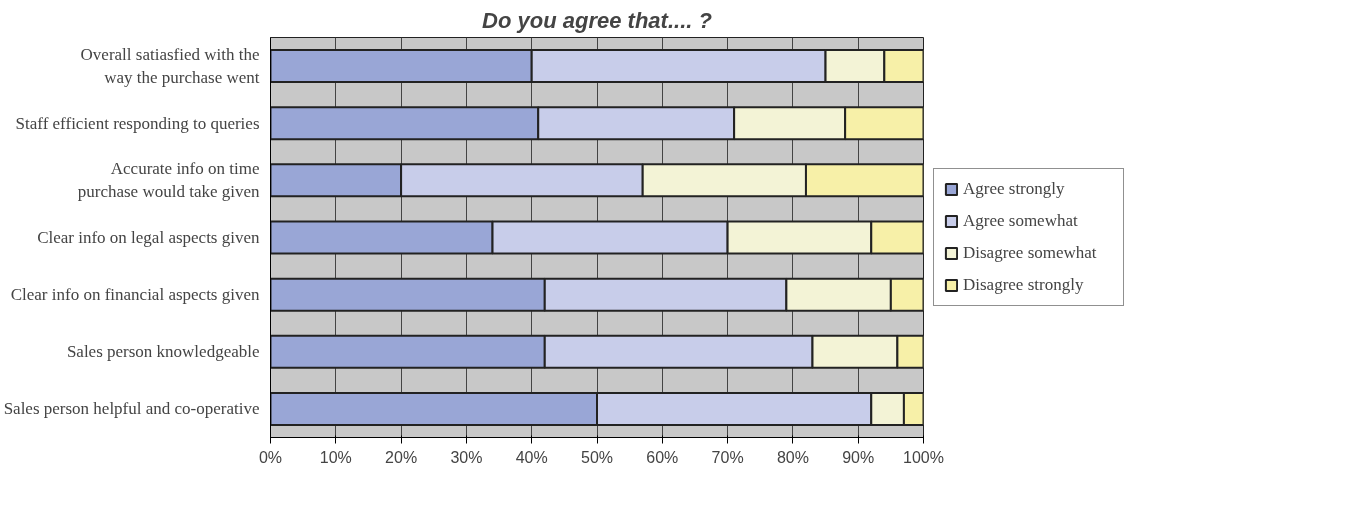 The width and height of the screenshot is (1371, 519). What do you see at coordinates (597, 457) in the screenshot?
I see `x-tick-label: 50%` at bounding box center [597, 457].